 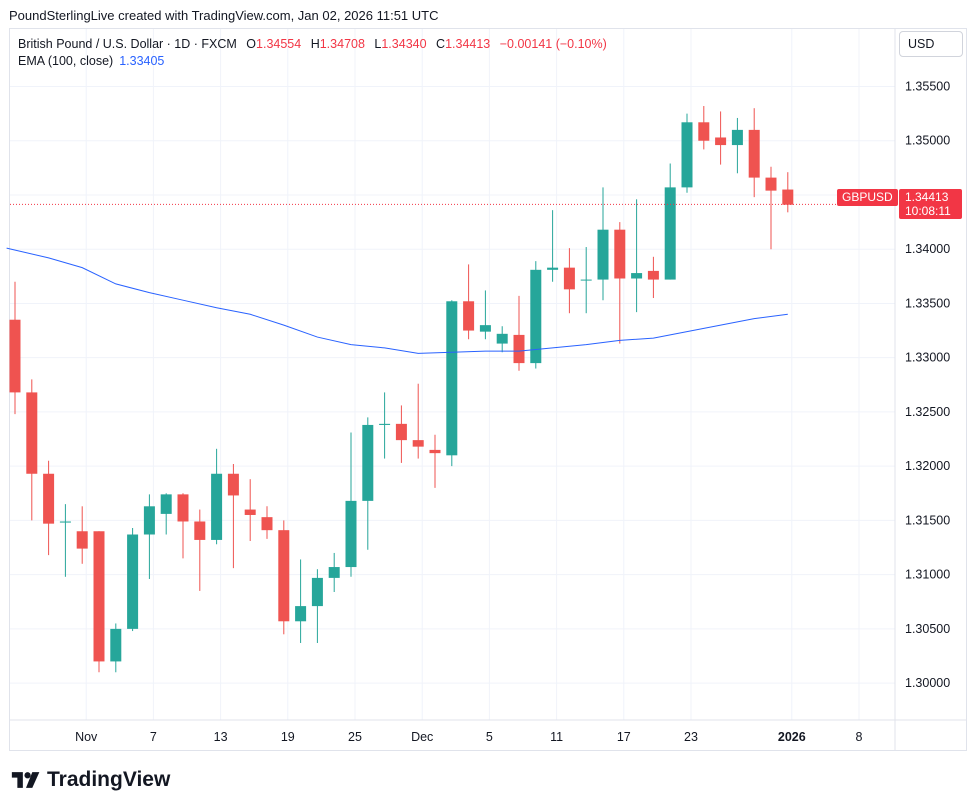 I want to click on ema-value: 1.33405, so click(x=142, y=61).